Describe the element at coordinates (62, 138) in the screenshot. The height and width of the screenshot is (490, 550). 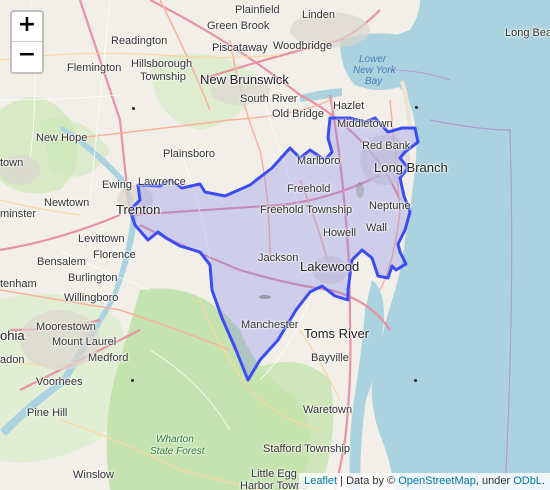
I see `place-label: New Hope` at that location.